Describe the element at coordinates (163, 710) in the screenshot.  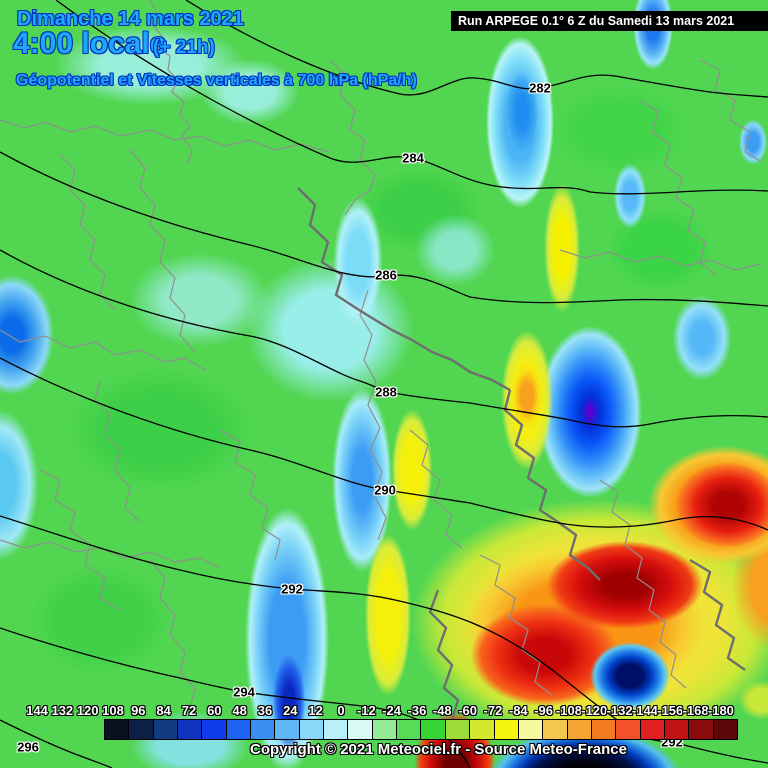
I see `colorbar-tick-label: 84` at that location.